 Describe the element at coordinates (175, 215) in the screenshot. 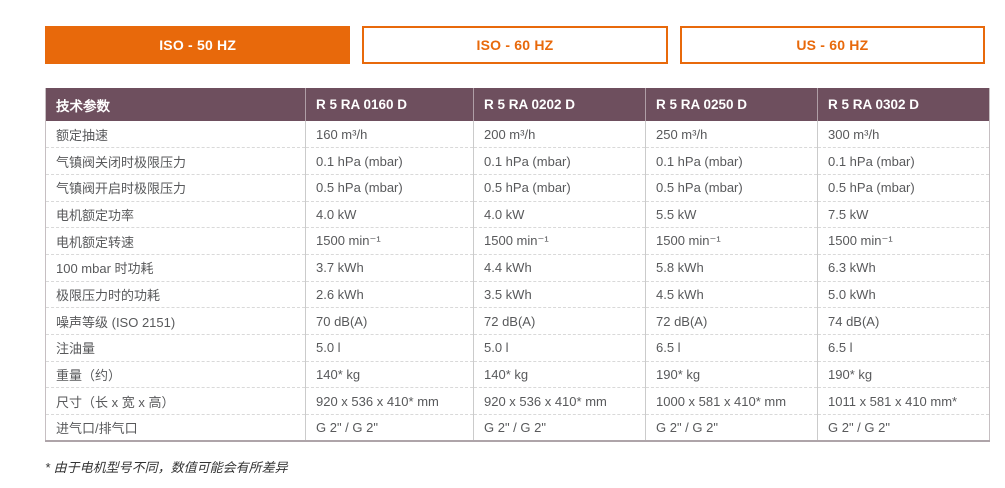

I see `parameter-label: 电机额定功率` at that location.